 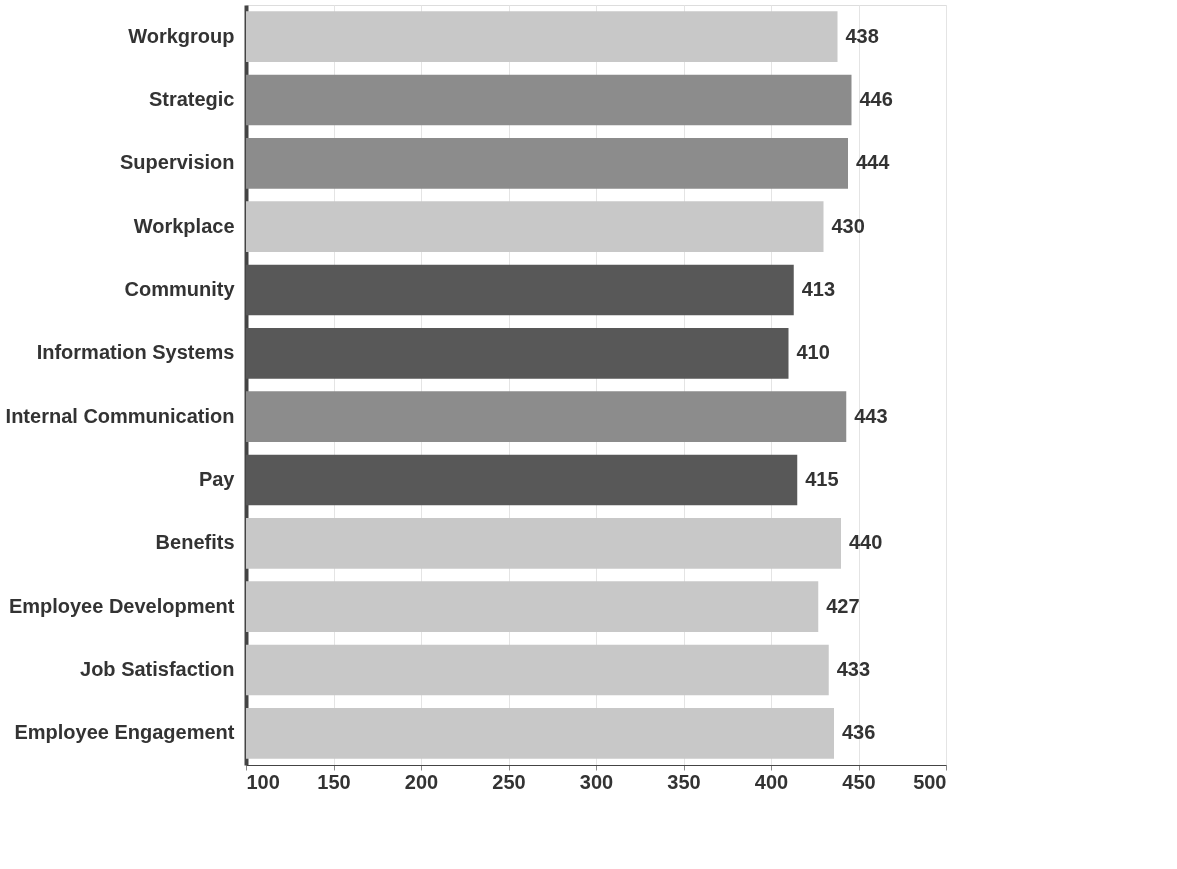 What do you see at coordinates (876, 99) in the screenshot?
I see `data-label: 446` at bounding box center [876, 99].